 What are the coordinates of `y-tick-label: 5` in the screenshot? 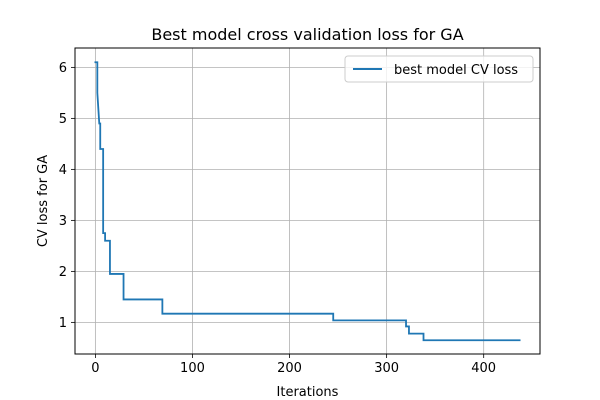 It's located at (63, 119).